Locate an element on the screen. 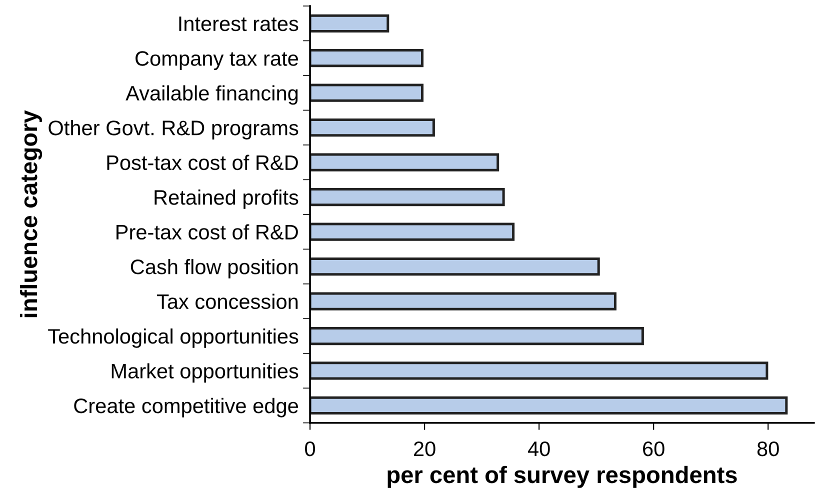  y-tick-label: Company tax rate is located at coordinates (217, 60).